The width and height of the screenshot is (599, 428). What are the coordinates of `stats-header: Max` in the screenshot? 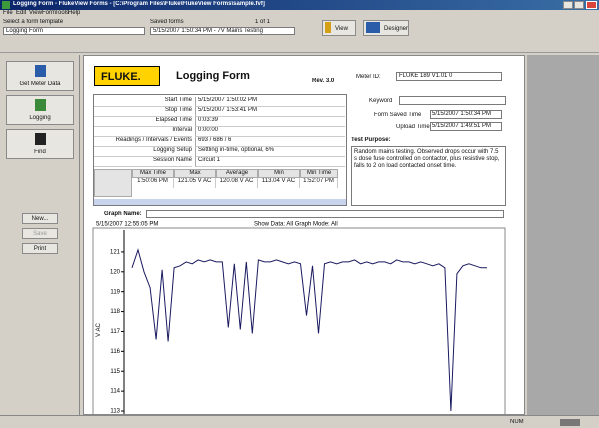 It's located at (195, 173).